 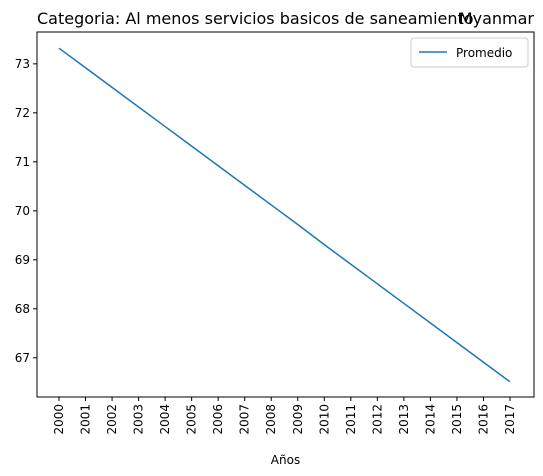 I want to click on x-tick-label: 2010, so click(x=324, y=419).